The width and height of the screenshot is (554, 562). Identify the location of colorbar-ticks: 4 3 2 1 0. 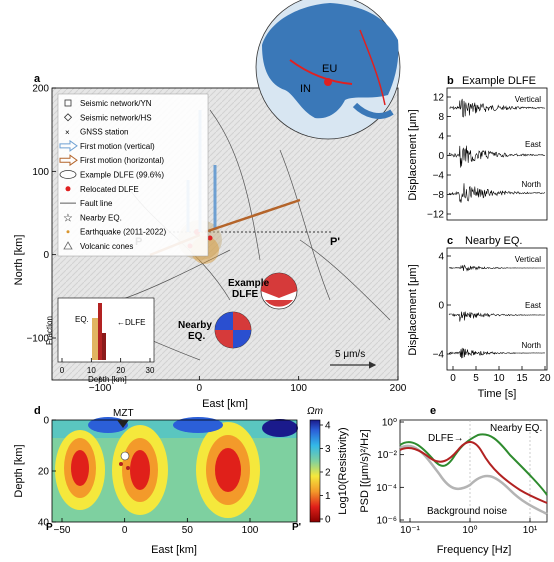
(325, 473).